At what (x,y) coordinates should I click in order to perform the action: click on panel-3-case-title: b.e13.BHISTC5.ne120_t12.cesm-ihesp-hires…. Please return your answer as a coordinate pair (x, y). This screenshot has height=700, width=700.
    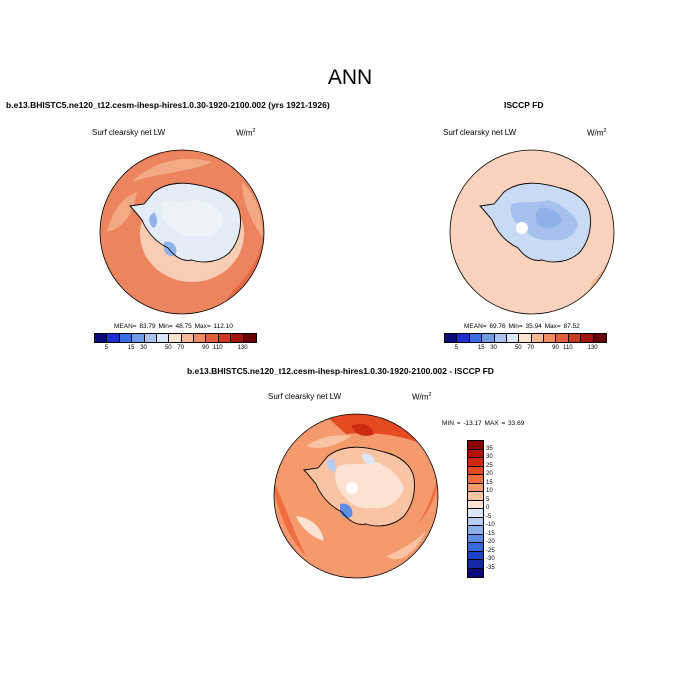
    Looking at the image, I should click on (340, 371).